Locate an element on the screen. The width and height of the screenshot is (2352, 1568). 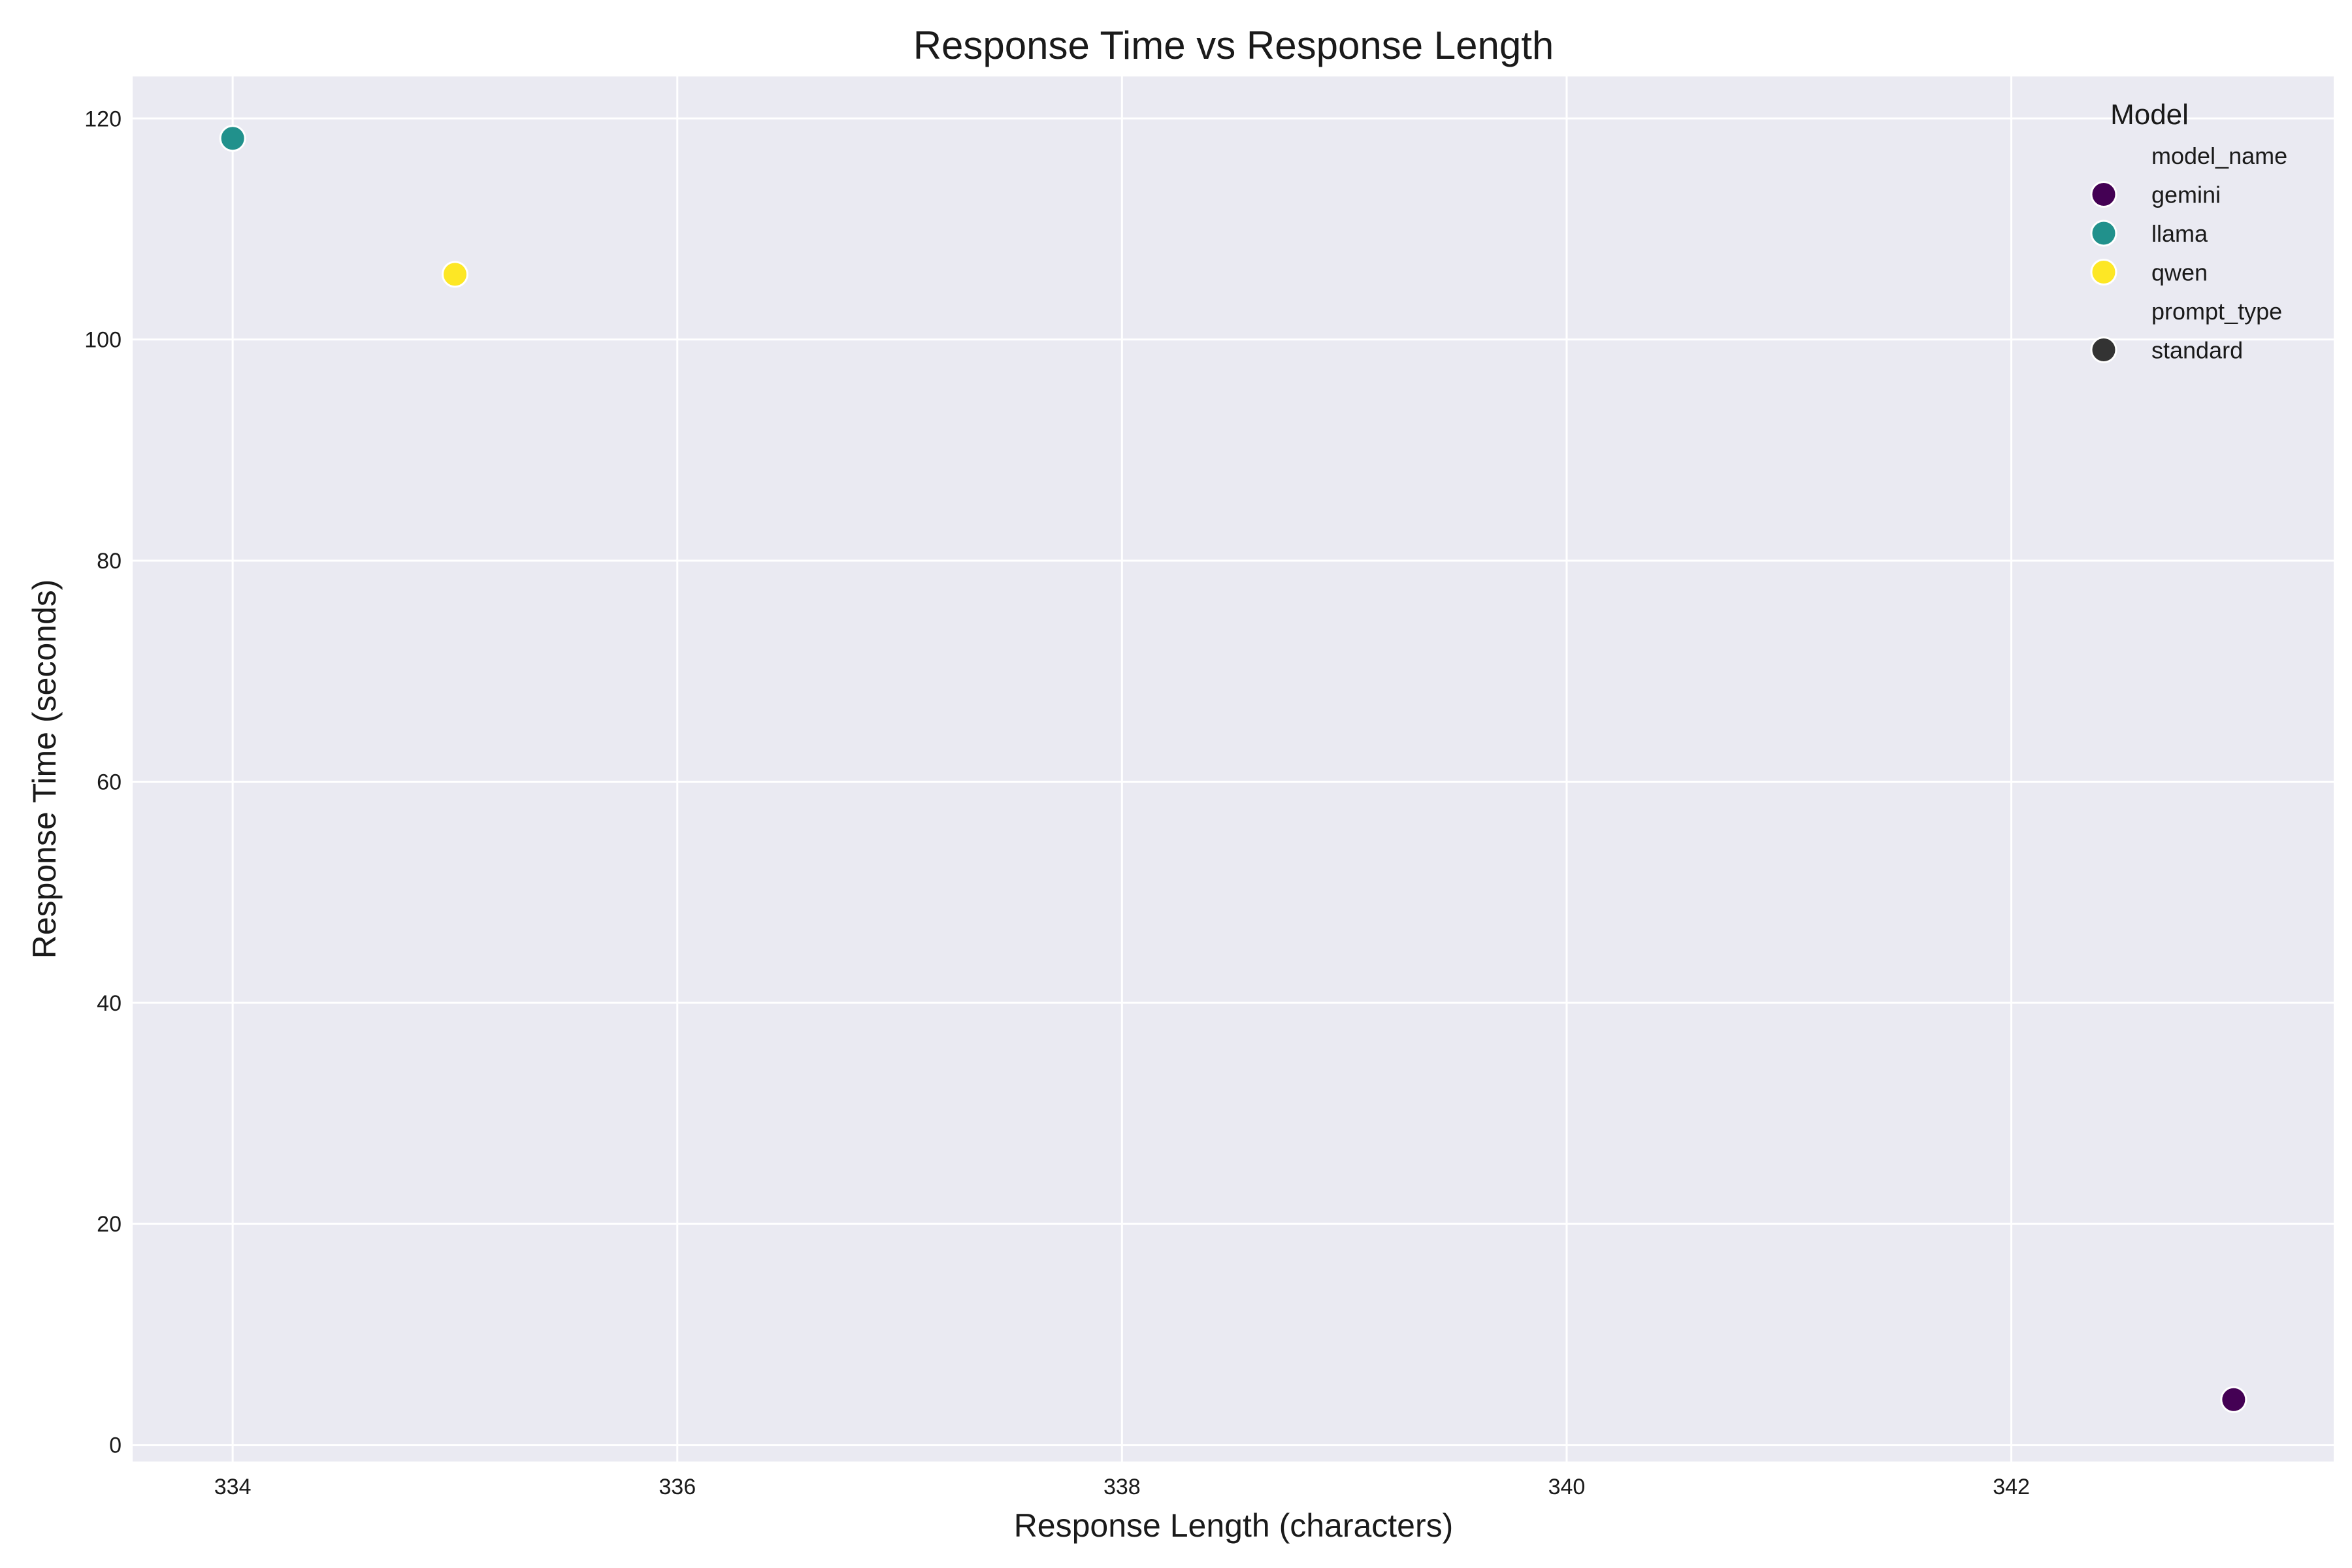
data-point-llama is located at coordinates (232, 138).